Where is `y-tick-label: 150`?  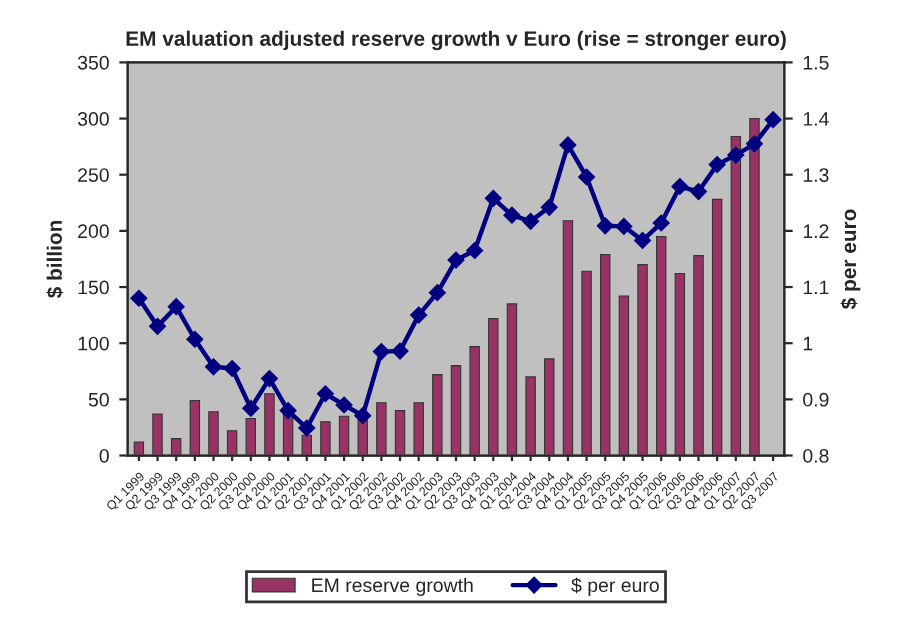 y-tick-label: 150 is located at coordinates (93, 287).